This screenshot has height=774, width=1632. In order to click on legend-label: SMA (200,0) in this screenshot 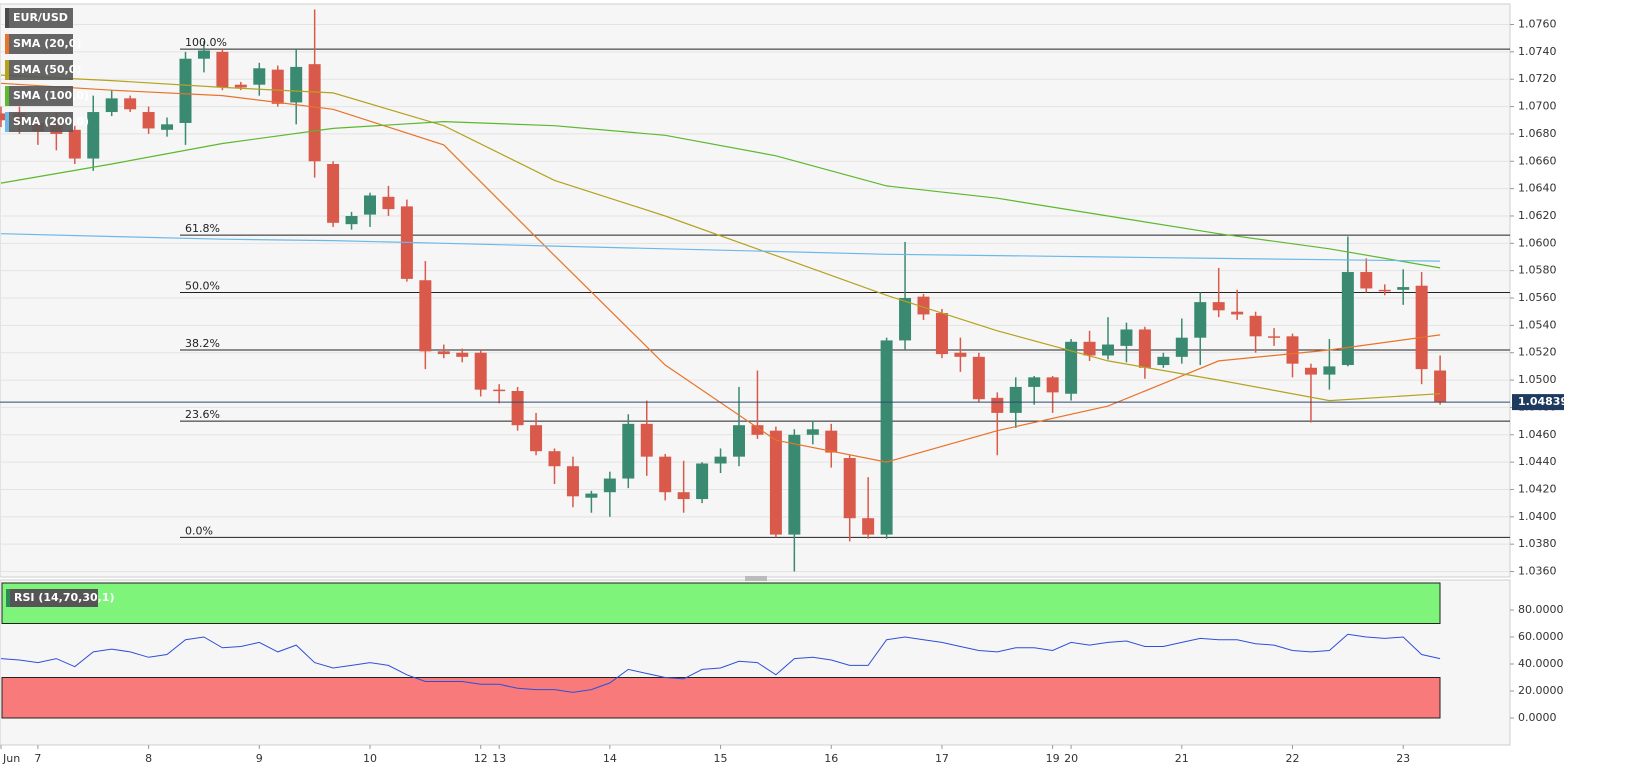, I will do `click(51, 121)`.